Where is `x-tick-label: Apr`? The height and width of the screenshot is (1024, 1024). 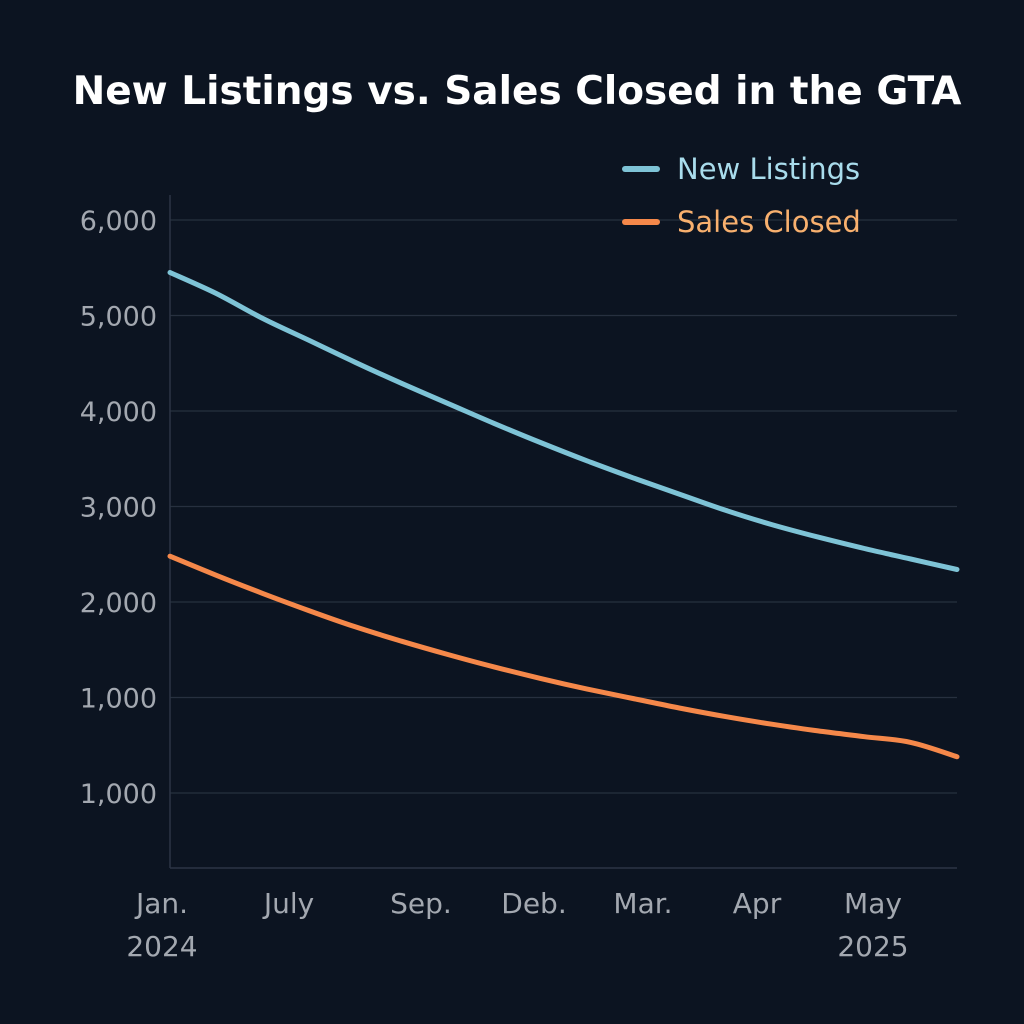
x-tick-label: Apr is located at coordinates (757, 903).